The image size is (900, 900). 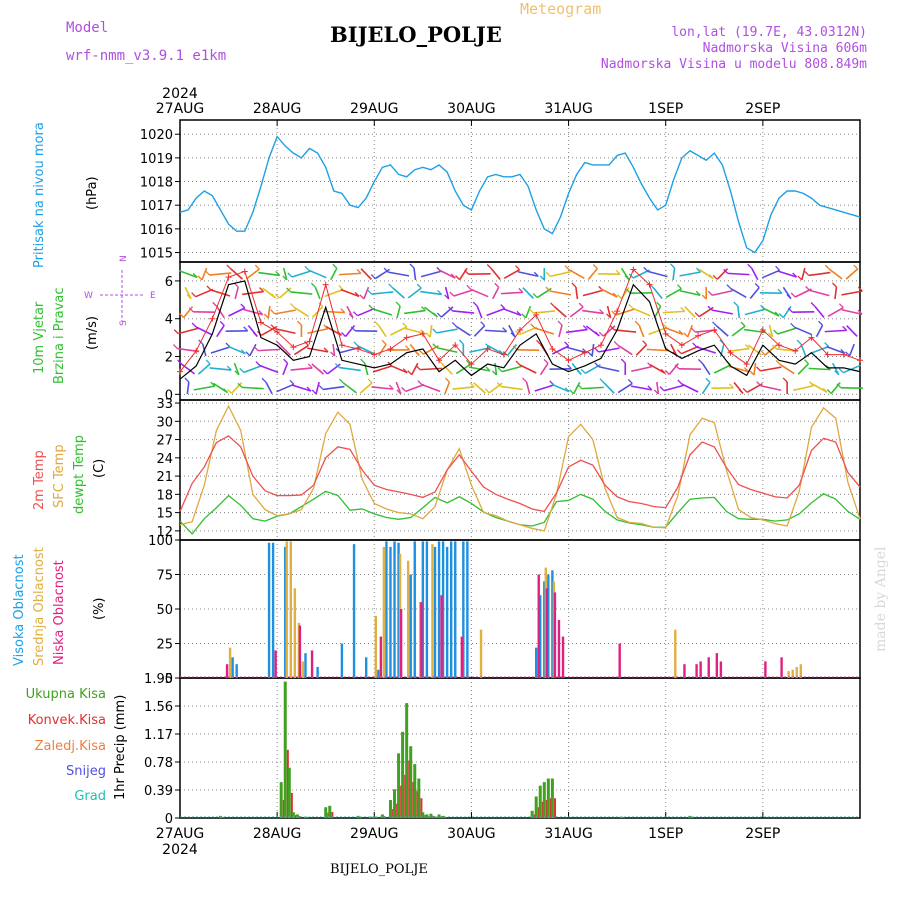 What do you see at coordinates (164, 532) in the screenshot?
I see `y-tick-label: 12` at bounding box center [164, 532].